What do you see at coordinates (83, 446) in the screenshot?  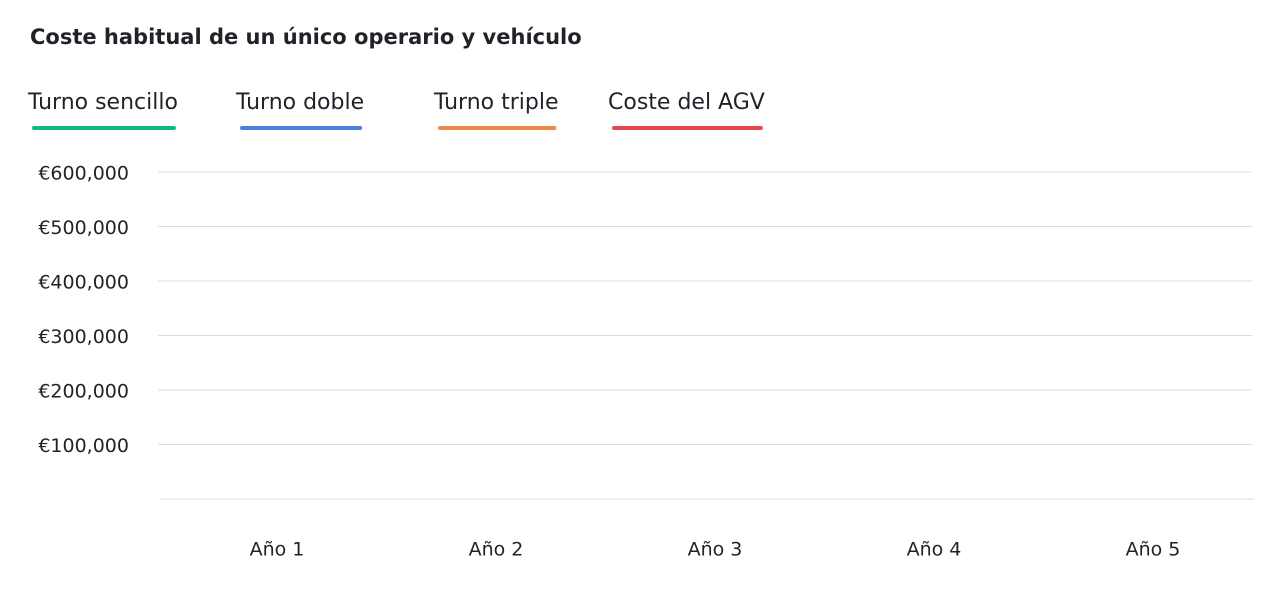 I see `y-tick-label: €100,000` at bounding box center [83, 446].